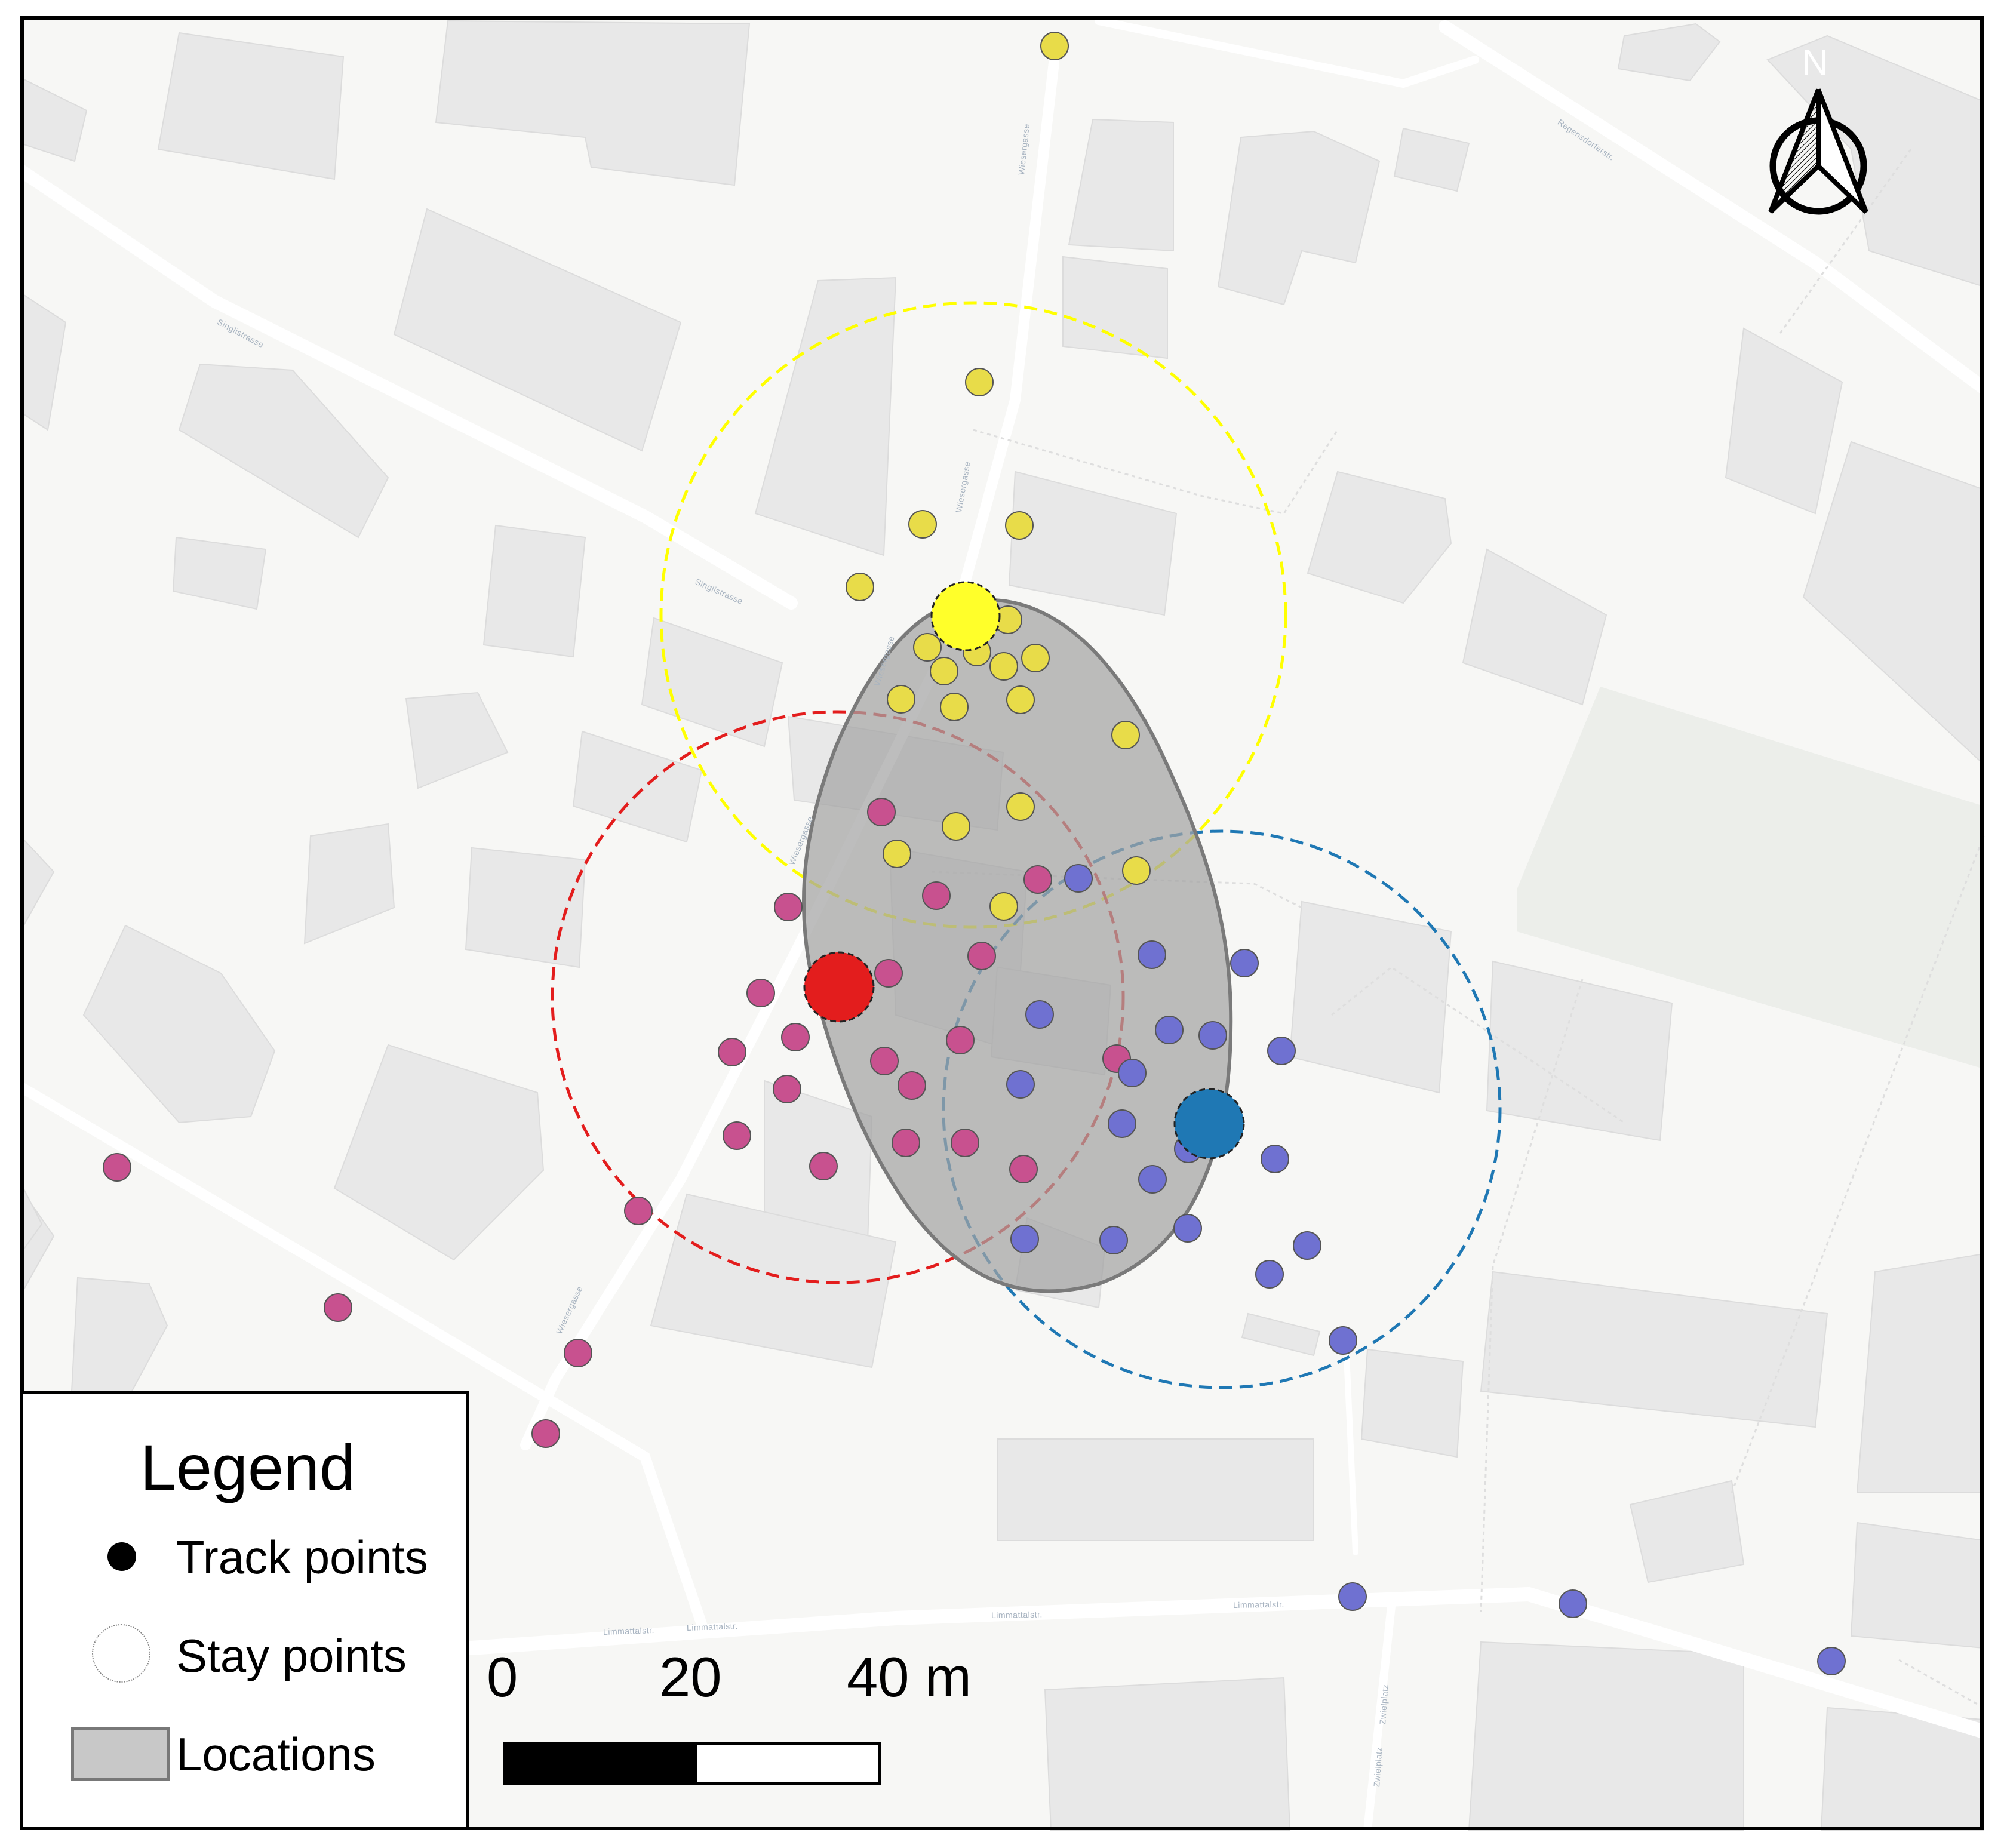  Describe the element at coordinates (1017, 1614) in the screenshot. I see `street-label-limmattalstr-3: Limmattalstr.` at that location.